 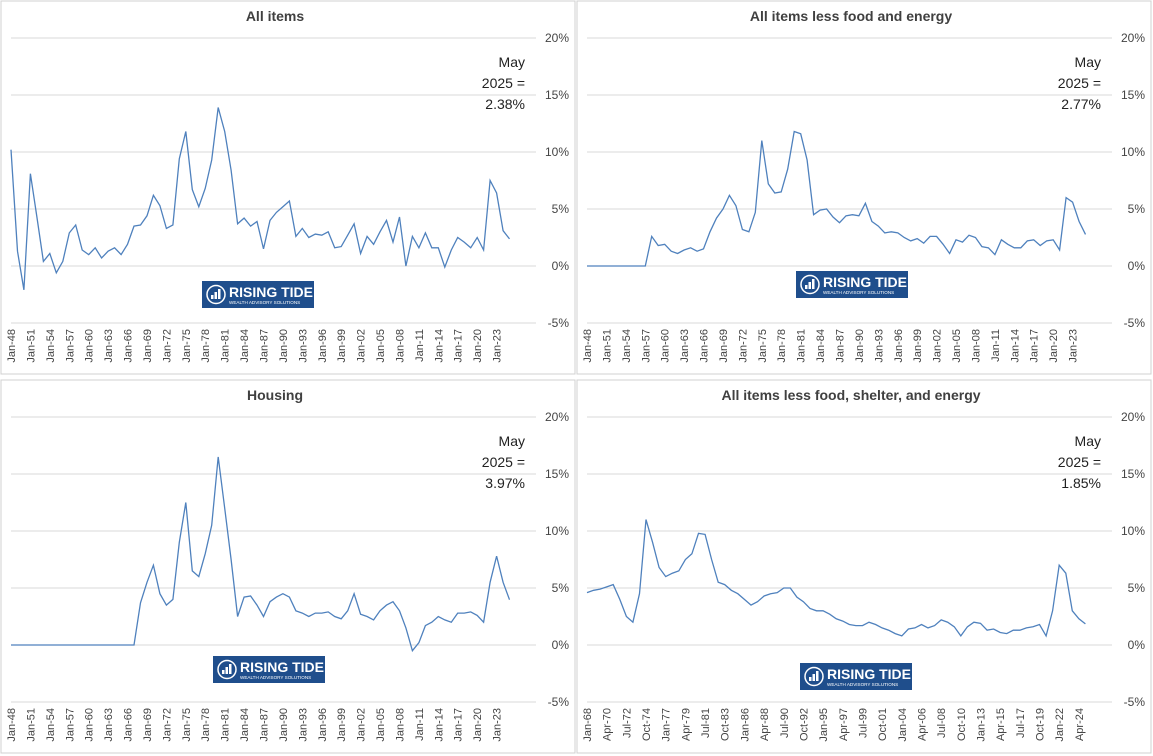 What do you see at coordinates (883, 724) in the screenshot?
I see `x-tick-label: Oct-01` at bounding box center [883, 724].